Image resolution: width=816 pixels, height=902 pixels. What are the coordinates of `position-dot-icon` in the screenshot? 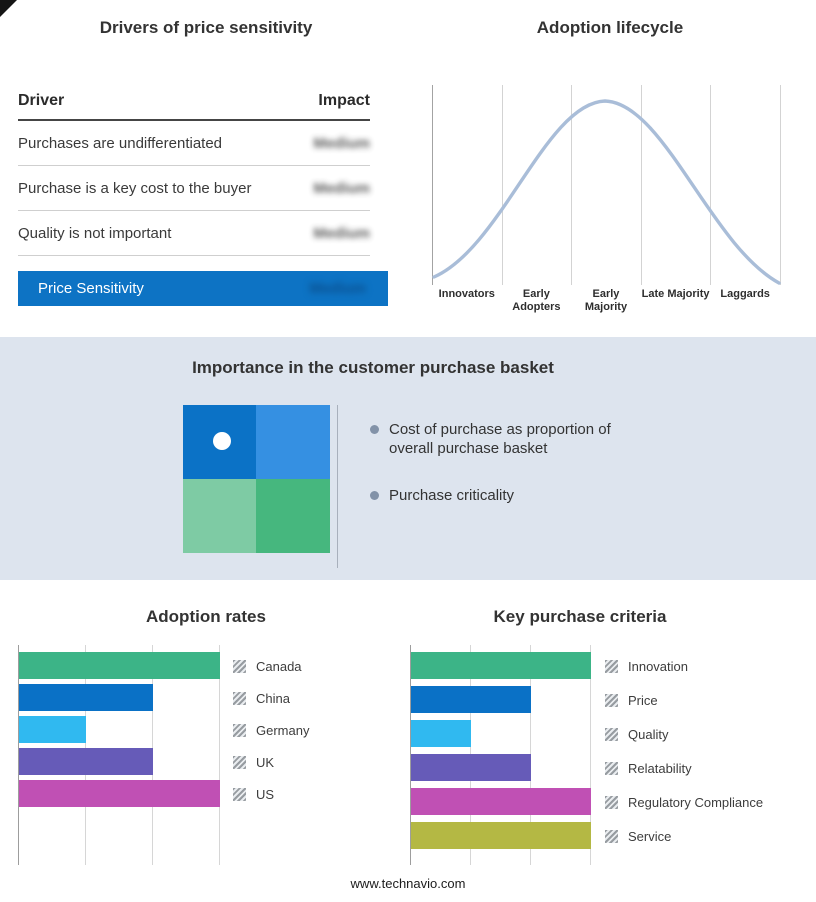 It's located at (222, 441).